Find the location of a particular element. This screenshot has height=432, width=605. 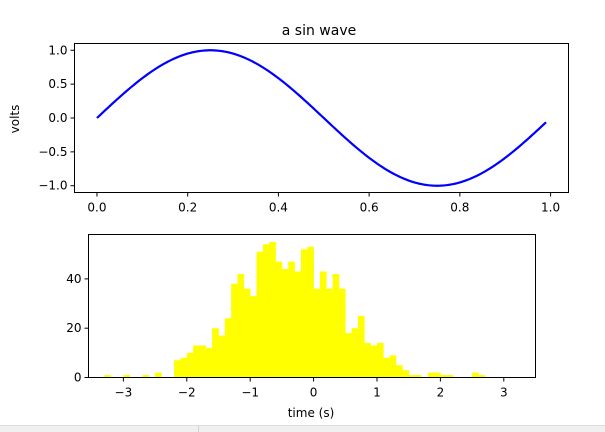

histogram-x-tick-label: 2 is located at coordinates (441, 393).